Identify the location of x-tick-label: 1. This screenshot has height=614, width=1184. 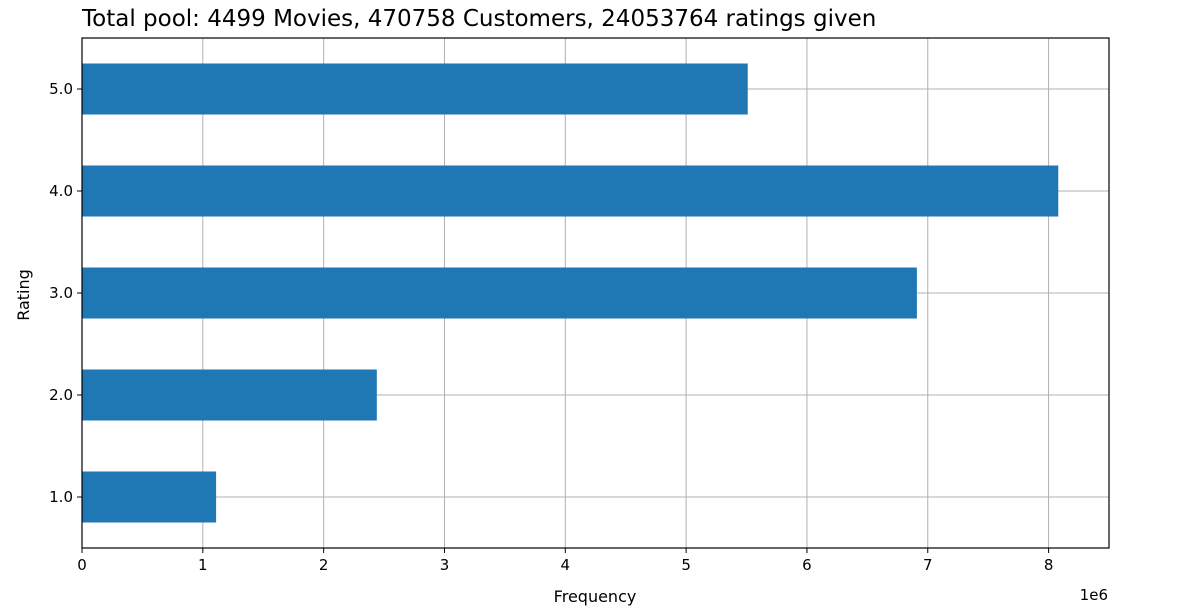
(203, 565).